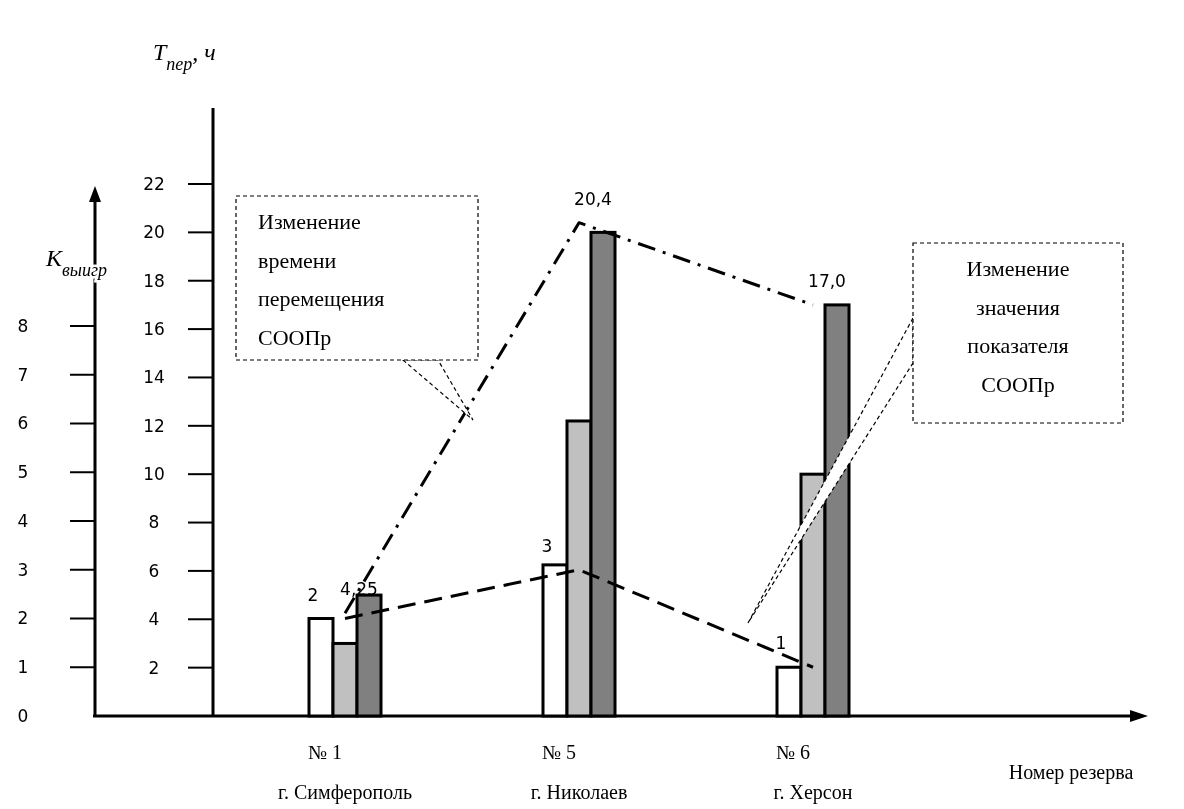 Image resolution: width=1184 pixels, height=809 pixels. I want to click on y-tick-label: 4, so click(23, 520).